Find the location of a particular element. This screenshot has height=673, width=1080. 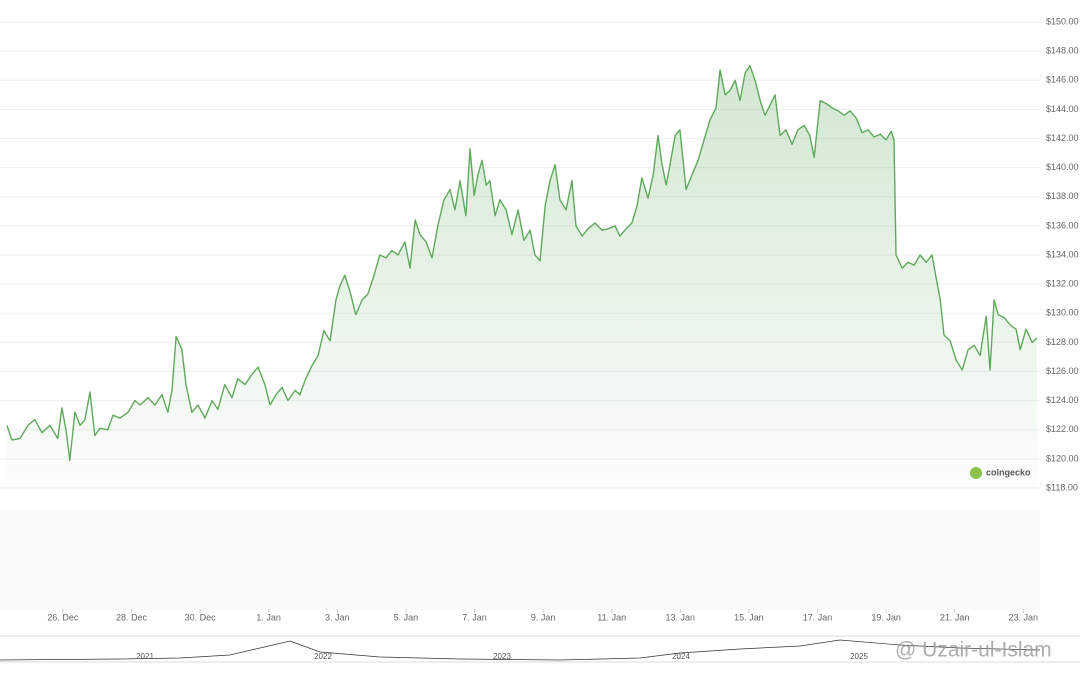

x-tick-label: 23. Jan is located at coordinates (1024, 617).